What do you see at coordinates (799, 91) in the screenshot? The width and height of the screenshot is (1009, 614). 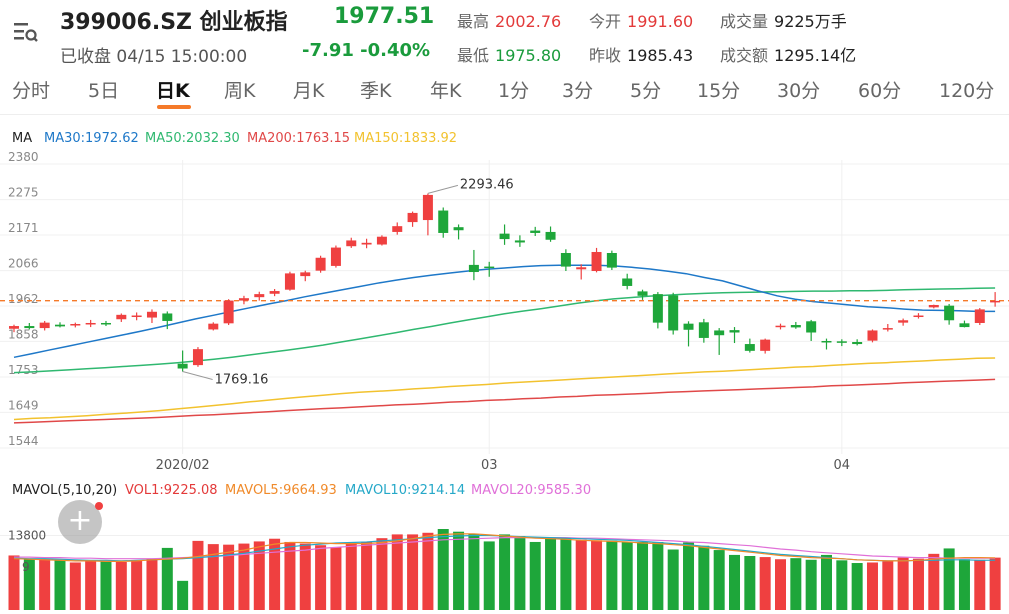 I see `tab-30min: 30分` at bounding box center [799, 91].